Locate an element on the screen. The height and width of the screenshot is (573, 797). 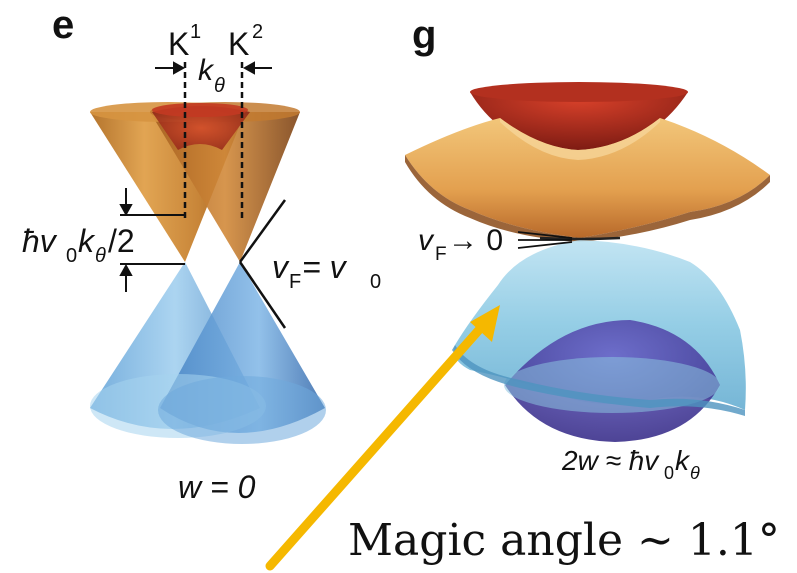
k1-label: K 1 is located at coordinates (184, 41).